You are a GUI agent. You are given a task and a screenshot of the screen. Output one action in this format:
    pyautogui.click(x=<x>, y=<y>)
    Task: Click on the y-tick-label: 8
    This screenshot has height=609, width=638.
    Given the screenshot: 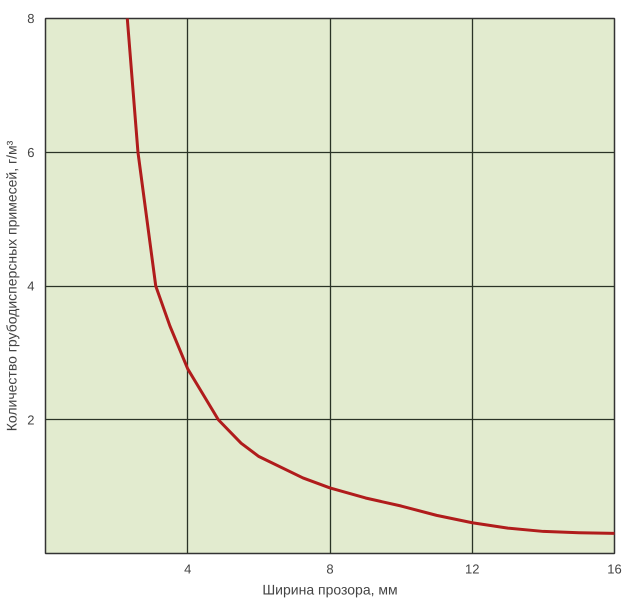 What is the action you would take?
    pyautogui.click(x=31, y=18)
    